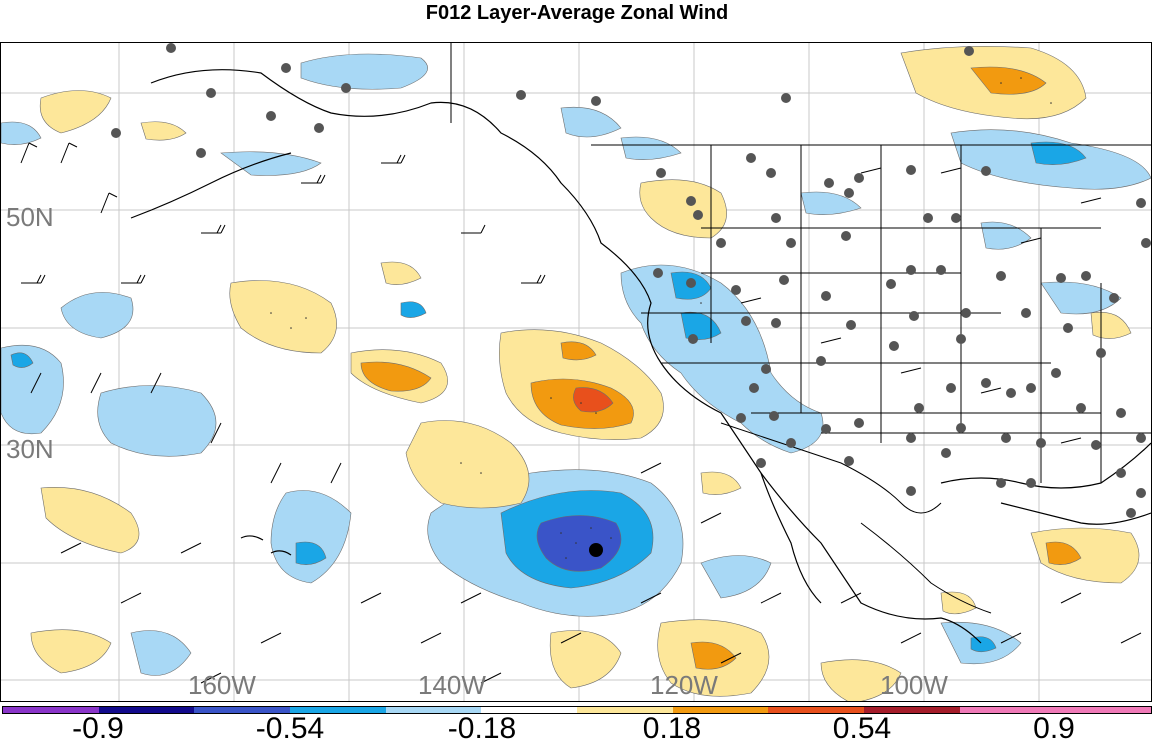  What do you see at coordinates (1054, 728) in the screenshot?
I see `colorbar-label-0-9: 0.9` at bounding box center [1054, 728].